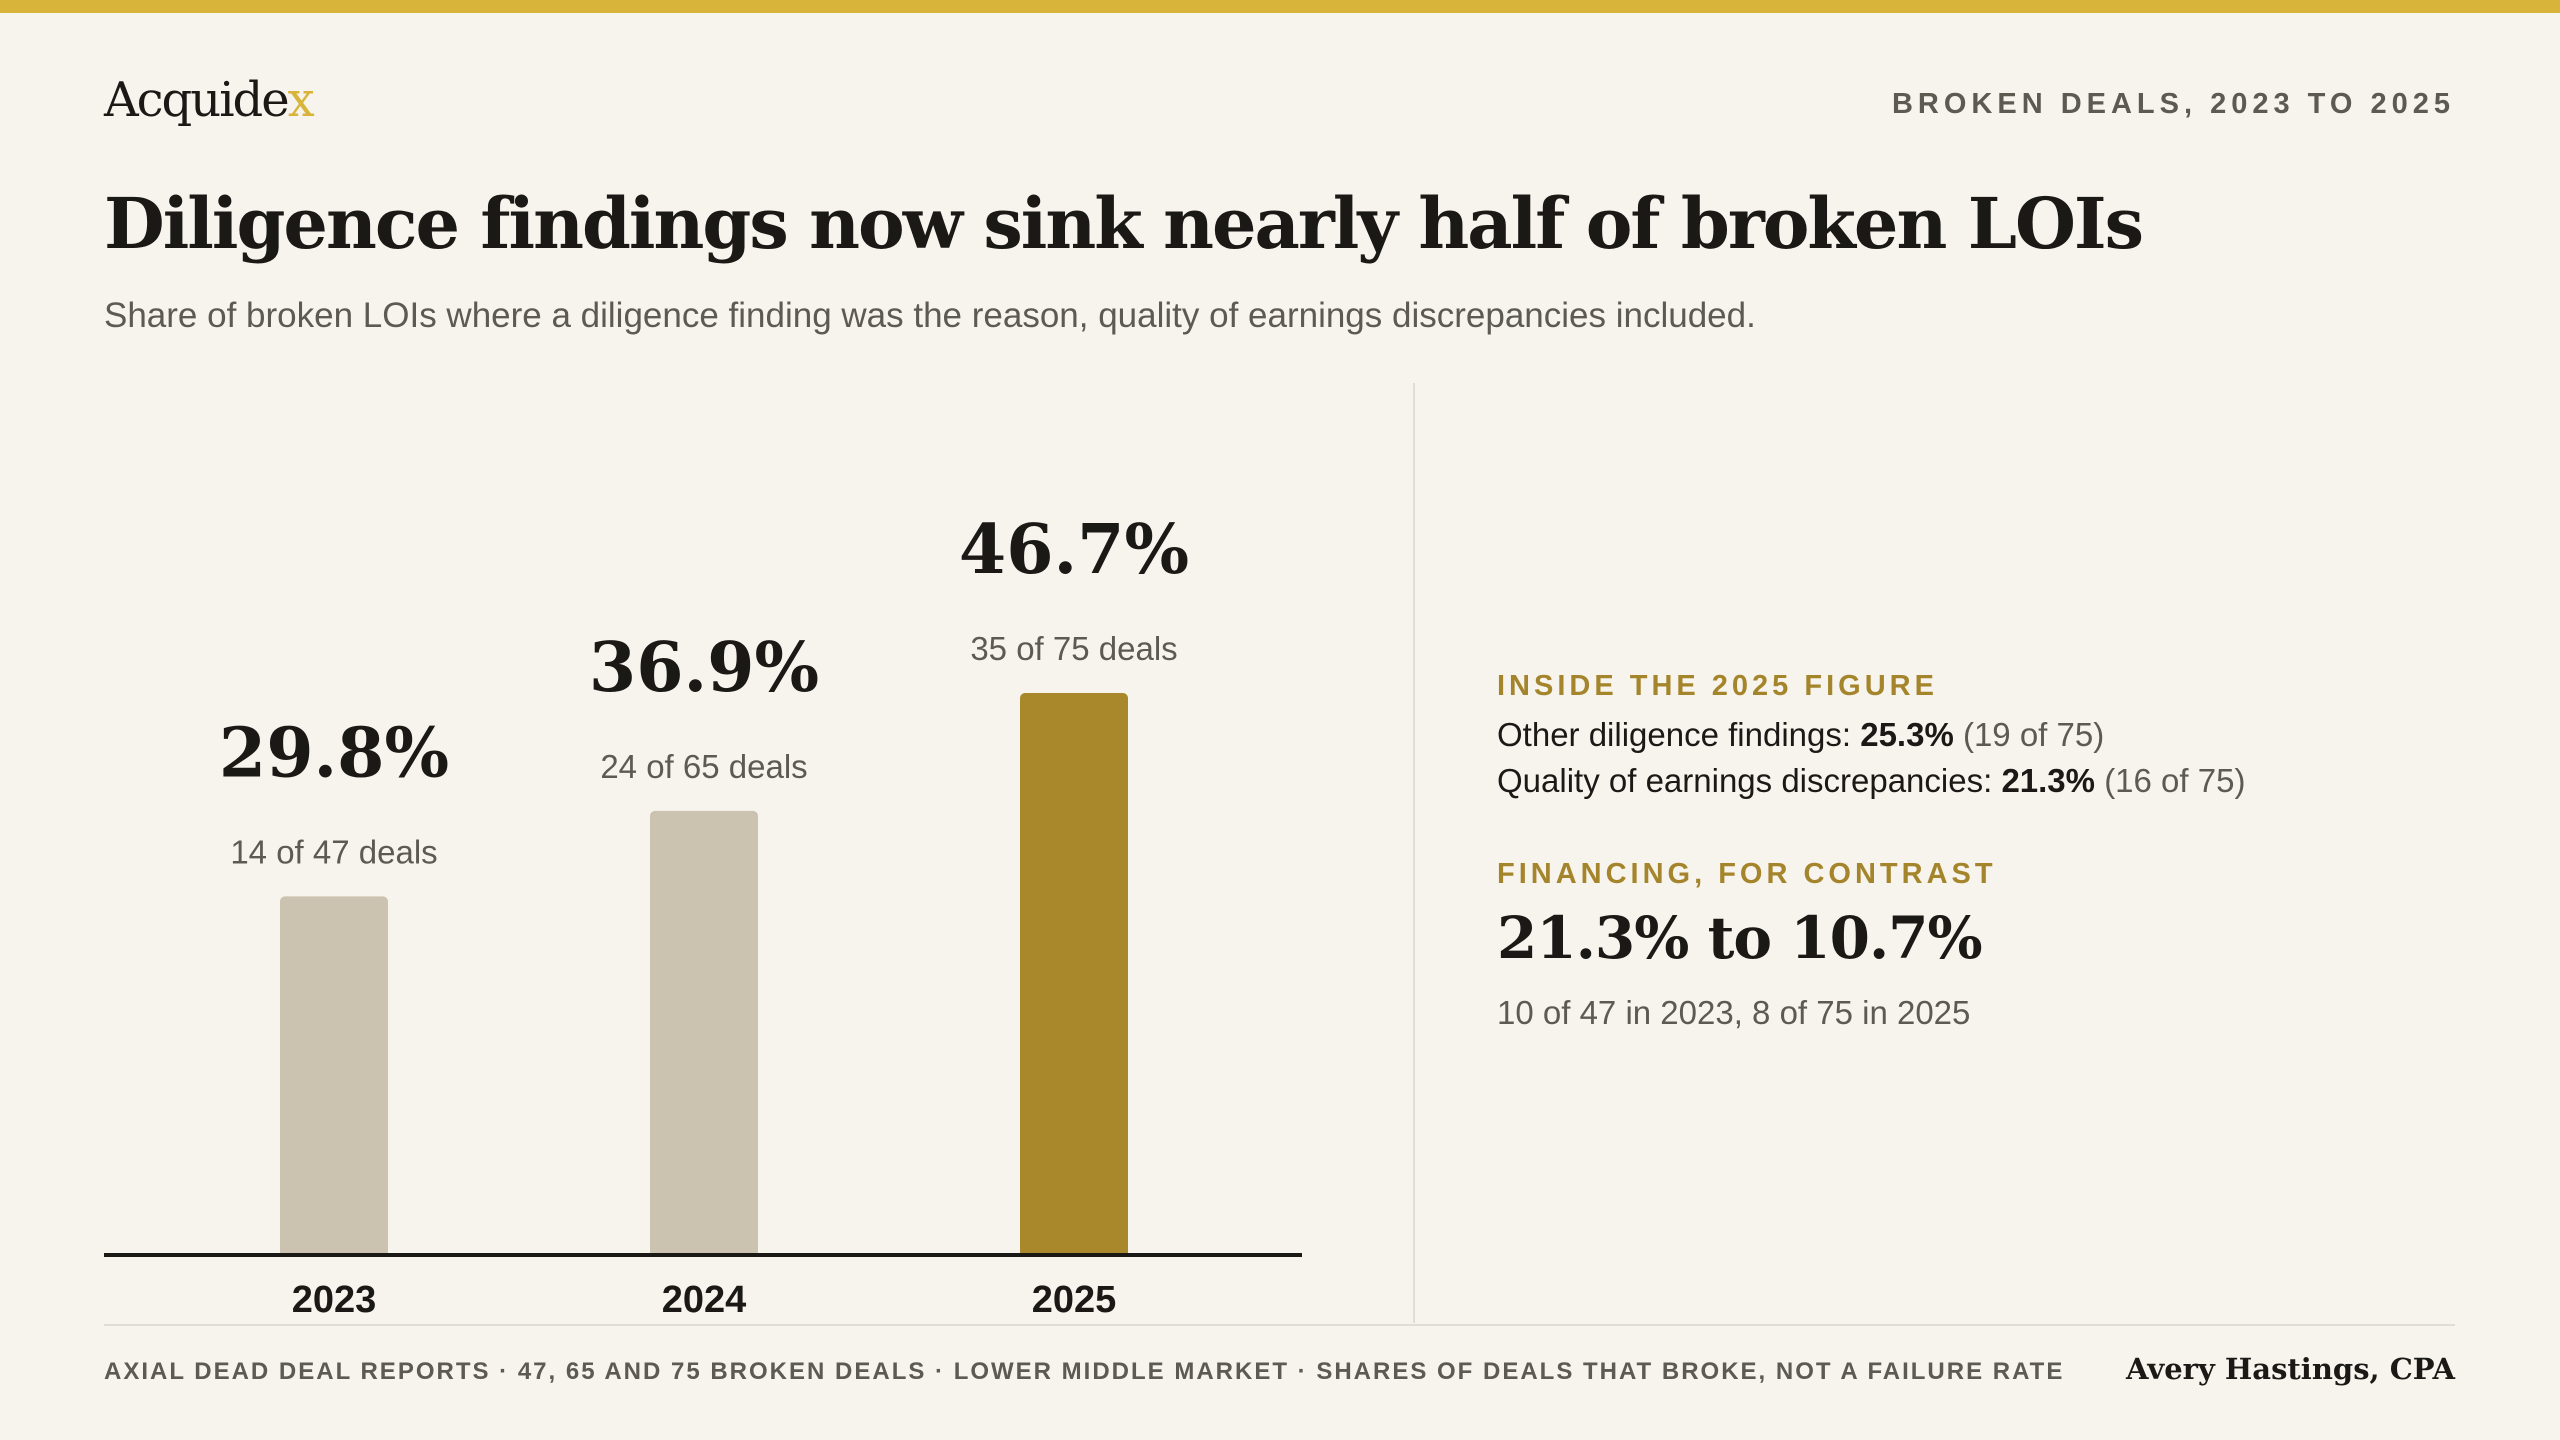 Image resolution: width=2560 pixels, height=1440 pixels. Describe the element at coordinates (334, 1300) in the screenshot. I see `x-tick-2023: 2023` at that location.